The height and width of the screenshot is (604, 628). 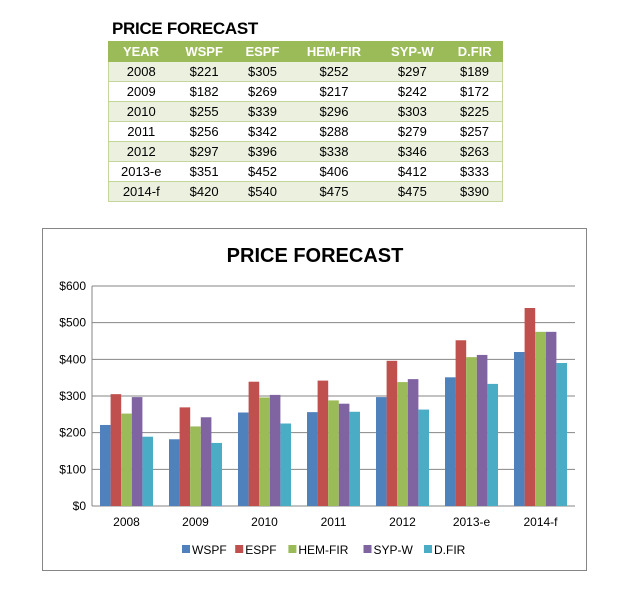 What do you see at coordinates (204, 51) in the screenshot?
I see `column-header: WSPF` at bounding box center [204, 51].